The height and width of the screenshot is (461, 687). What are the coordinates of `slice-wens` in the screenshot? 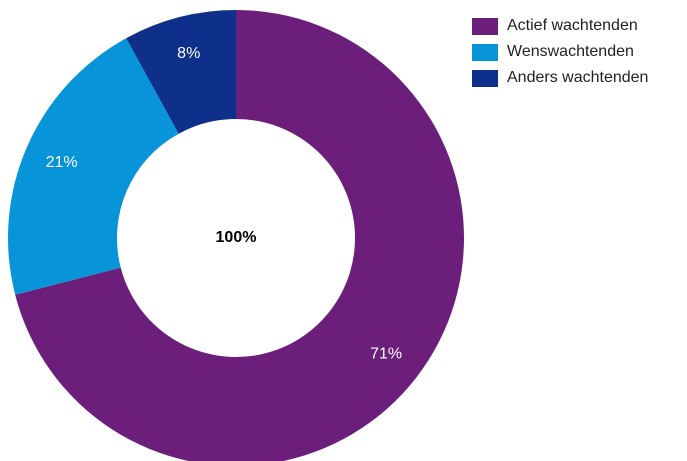 It's located at (93, 166).